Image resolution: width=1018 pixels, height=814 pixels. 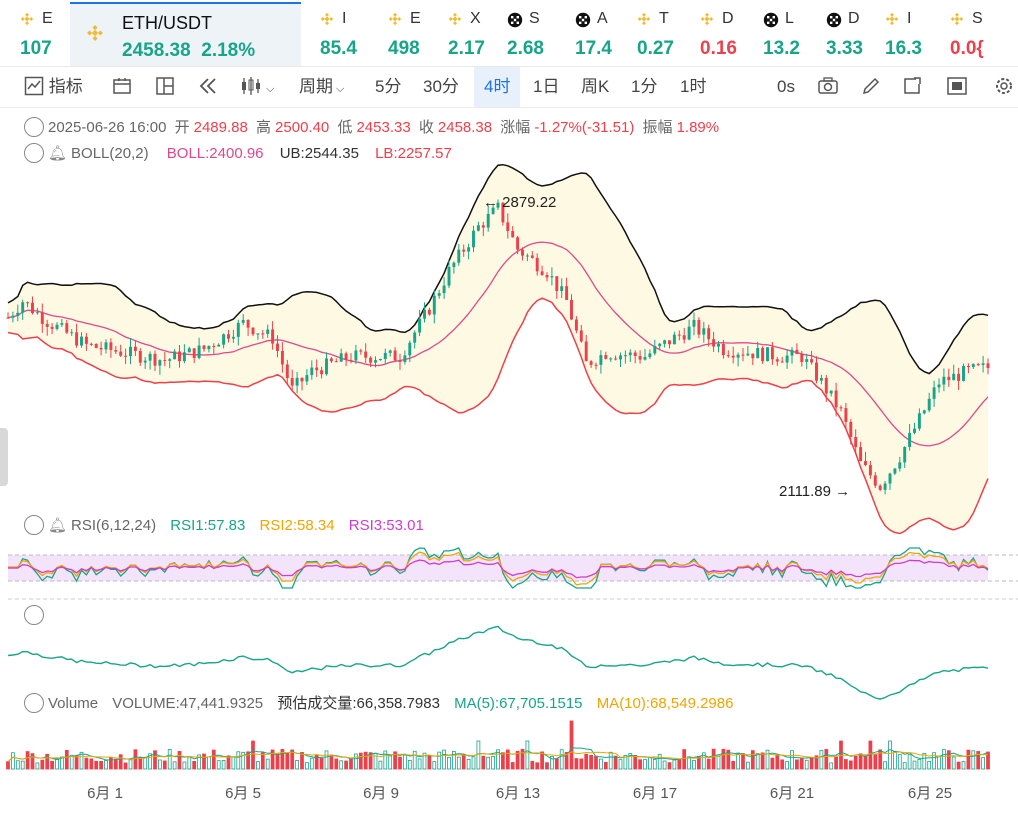 I want to click on pen-icon, so click(x=871, y=87).